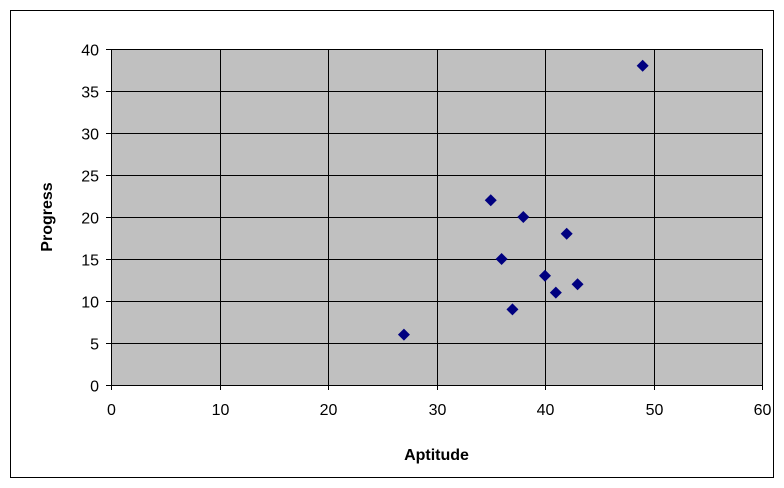 Image resolution: width=784 pixels, height=488 pixels. I want to click on x-tick-label: 30, so click(438, 410).